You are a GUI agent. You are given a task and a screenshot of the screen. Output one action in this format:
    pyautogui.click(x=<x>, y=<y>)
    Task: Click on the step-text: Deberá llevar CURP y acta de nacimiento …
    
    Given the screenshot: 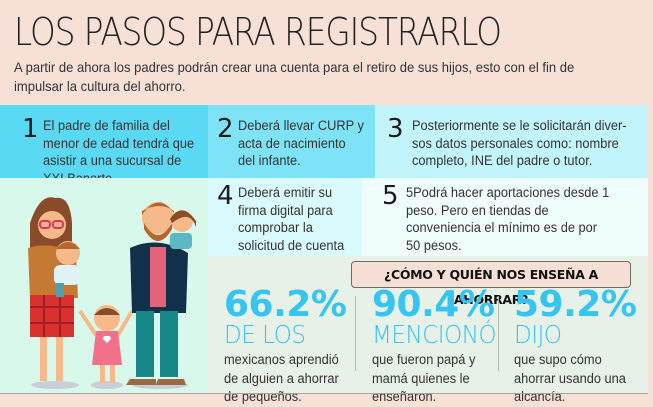 What is the action you would take?
    pyautogui.click(x=300, y=143)
    